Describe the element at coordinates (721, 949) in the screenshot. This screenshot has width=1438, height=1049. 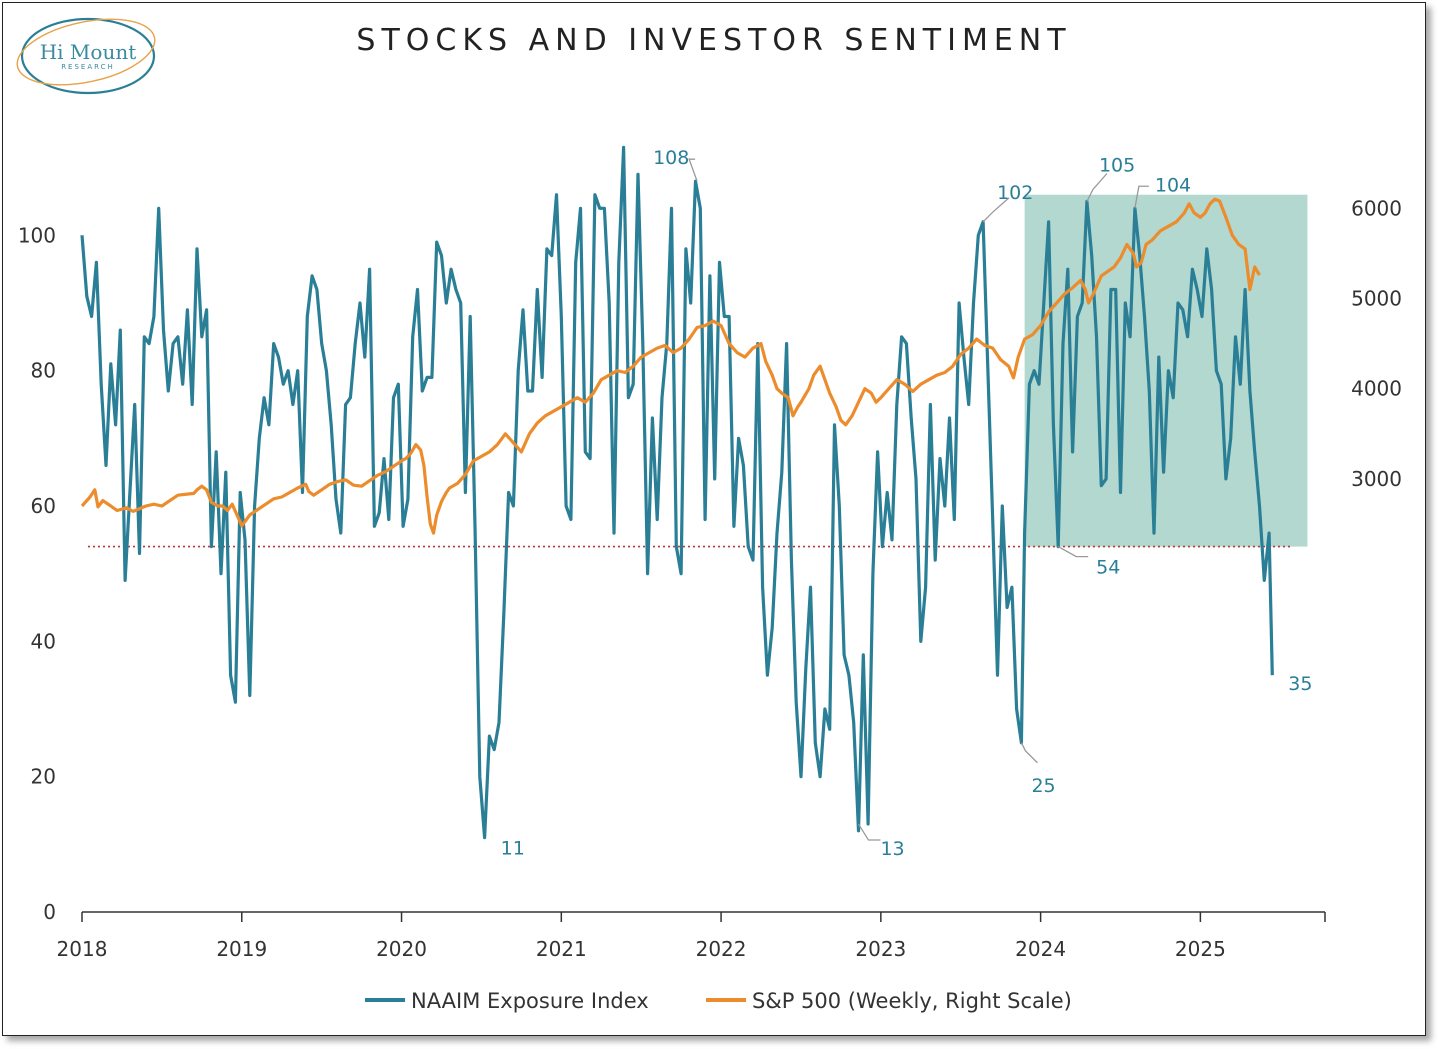
I see `x-tick-label: 2022` at that location.